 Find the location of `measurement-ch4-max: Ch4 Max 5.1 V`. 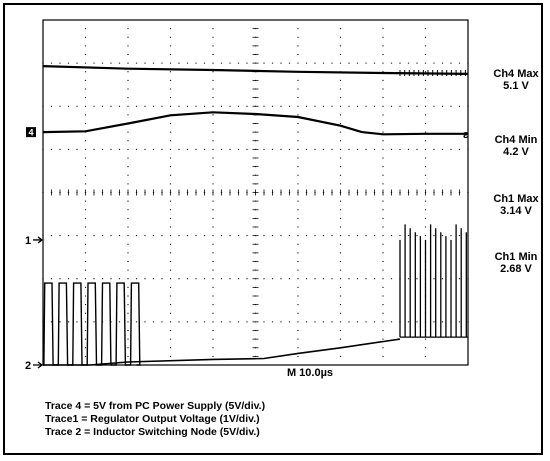

measurement-ch4-max: Ch4 Max 5.1 V is located at coordinates (516, 80).